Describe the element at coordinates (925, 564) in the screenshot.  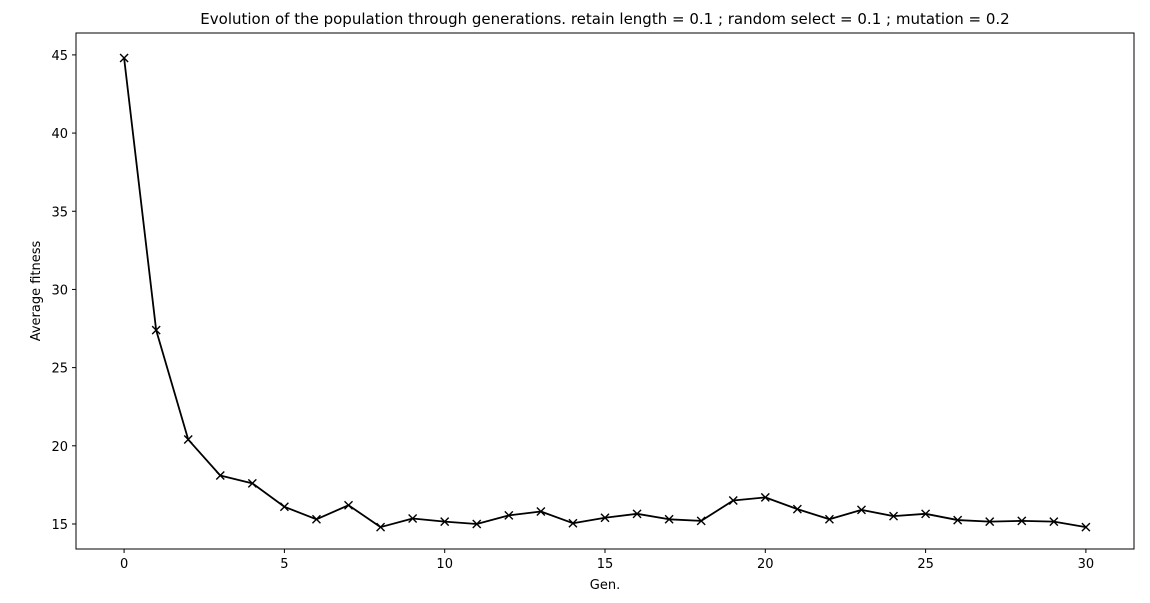
I see `x-tick-label: 25` at that location.